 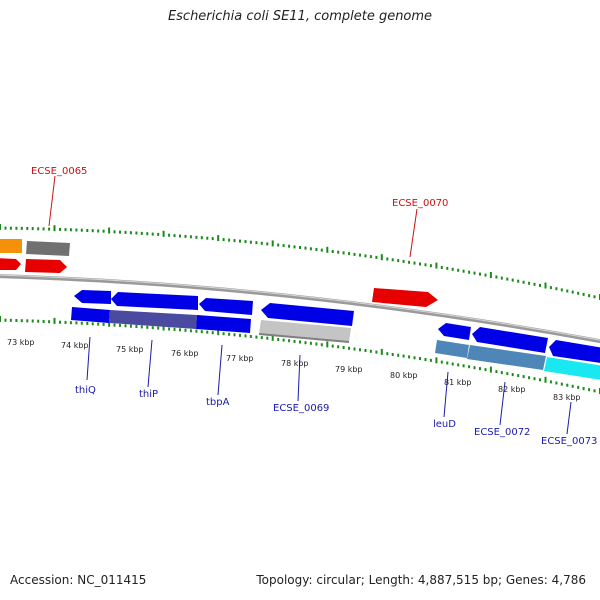 What do you see at coordinates (150, 363) in the screenshot?
I see `connector-thiP` at bounding box center [150, 363].